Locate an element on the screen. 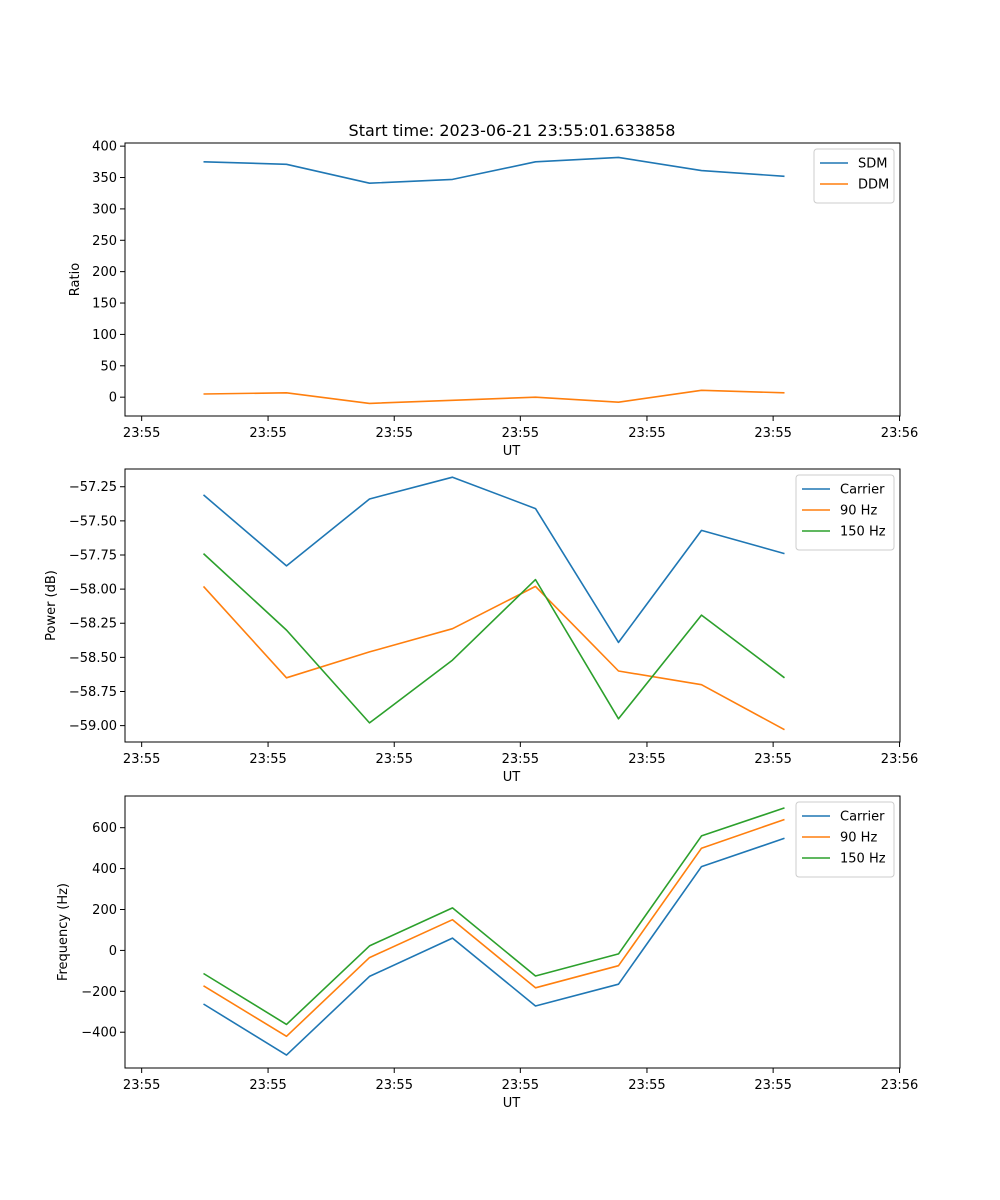 The height and width of the screenshot is (1200, 1000). y-tick-label: −58.75 is located at coordinates (93, 692).